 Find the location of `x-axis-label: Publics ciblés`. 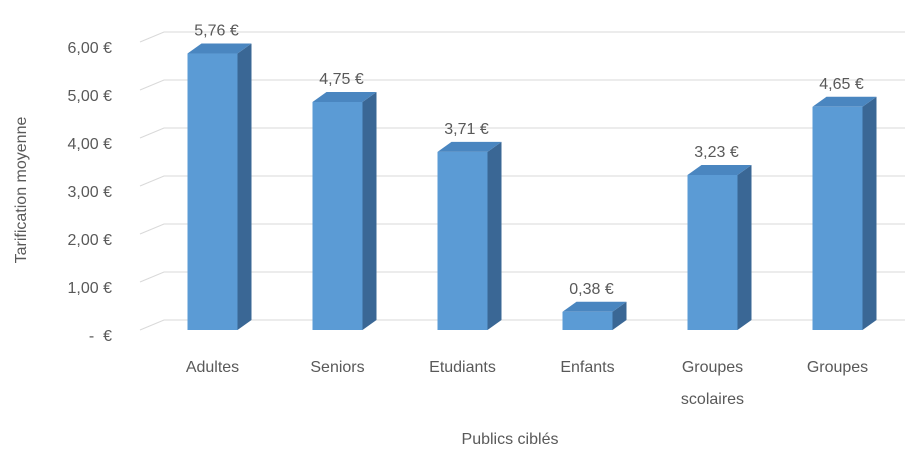

x-axis-label: Publics ciblés is located at coordinates (510, 439).